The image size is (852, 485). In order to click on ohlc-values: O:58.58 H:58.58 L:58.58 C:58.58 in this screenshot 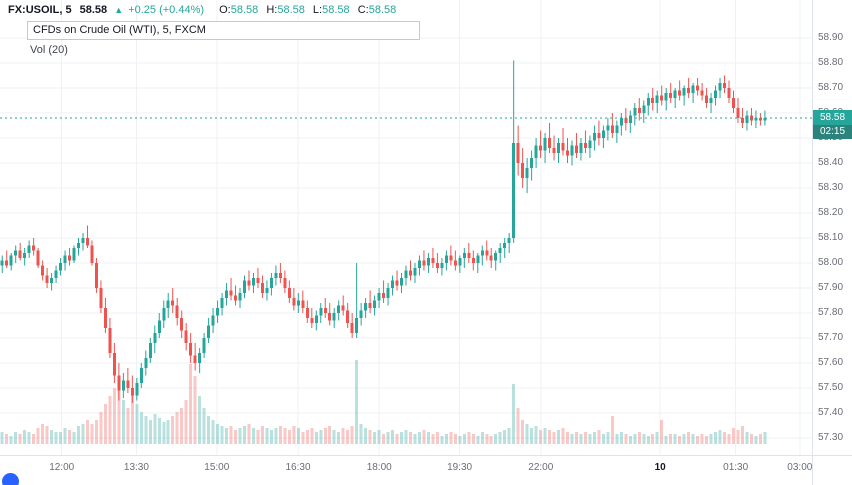, I will do `click(305, 10)`.